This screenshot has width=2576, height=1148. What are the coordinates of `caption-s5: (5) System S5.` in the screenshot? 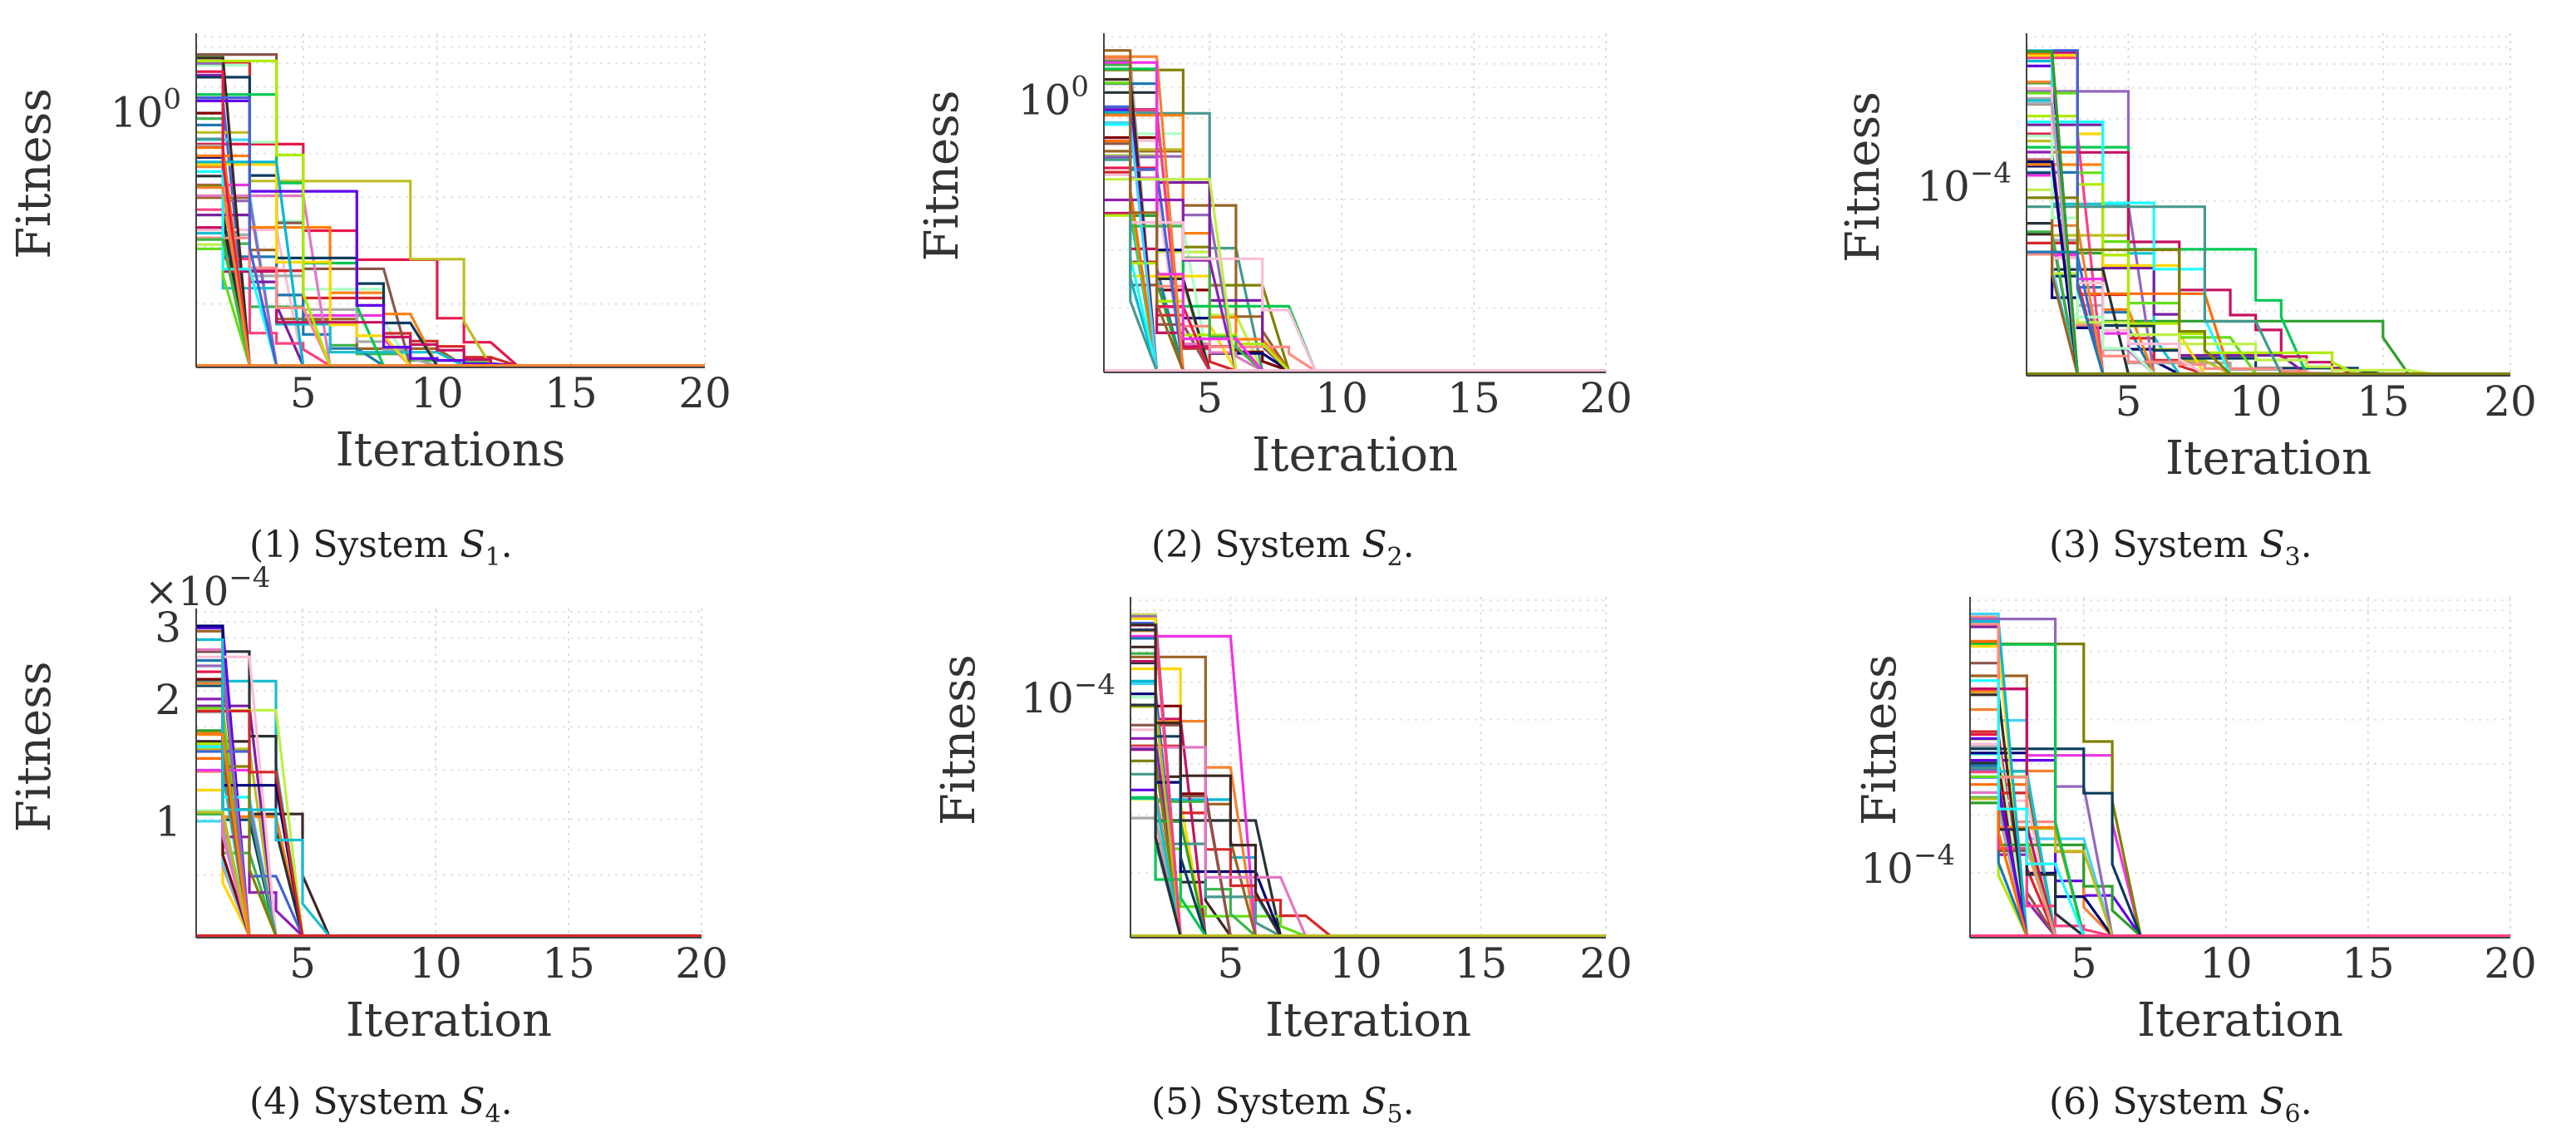 It's located at (1283, 1105).